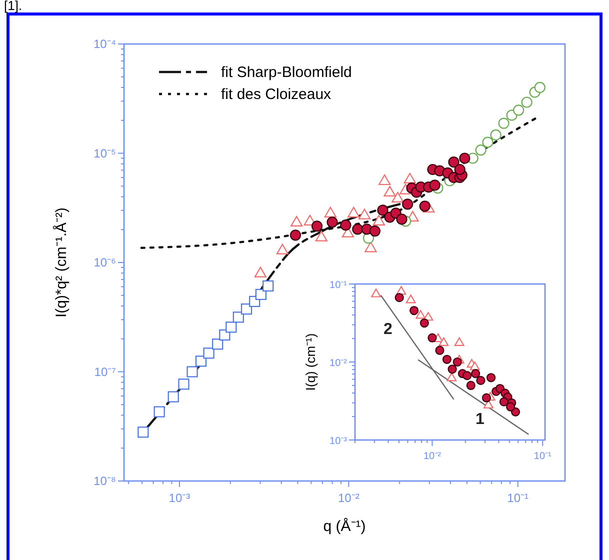 This screenshot has height=560, width=609. I want to click on y-tick-label: 10⁻², so click(339, 363).